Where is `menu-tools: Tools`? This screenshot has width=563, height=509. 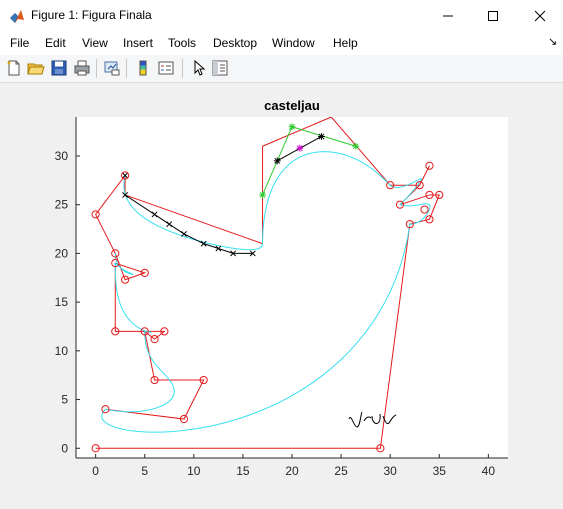 menu-tools: Tools is located at coordinates (182, 43).